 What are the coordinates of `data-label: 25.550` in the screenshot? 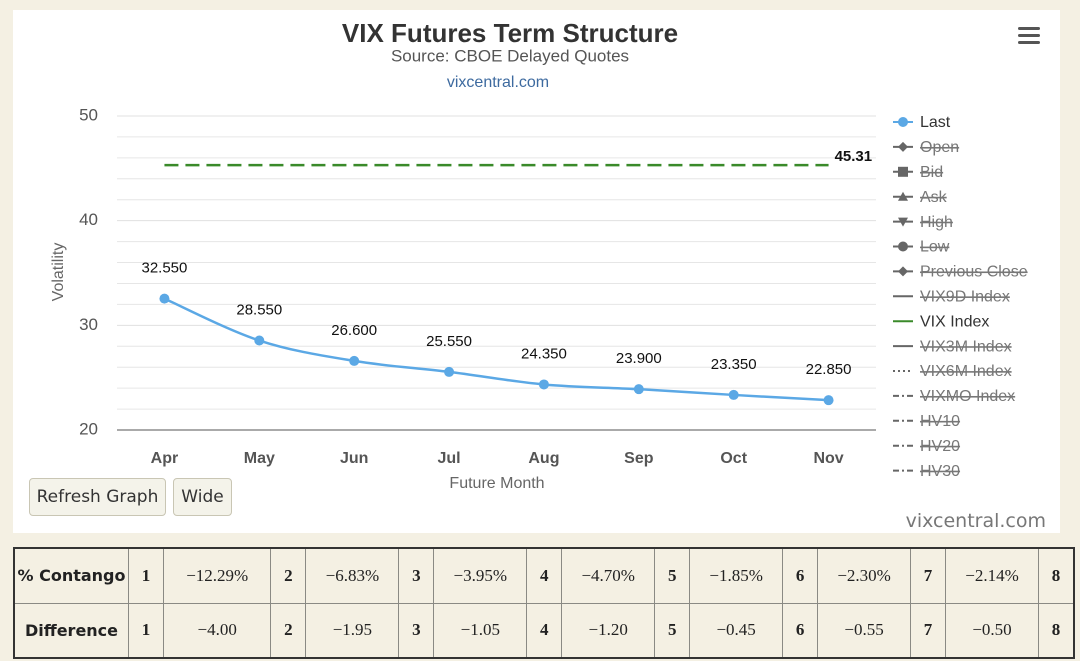 It's located at (449, 341).